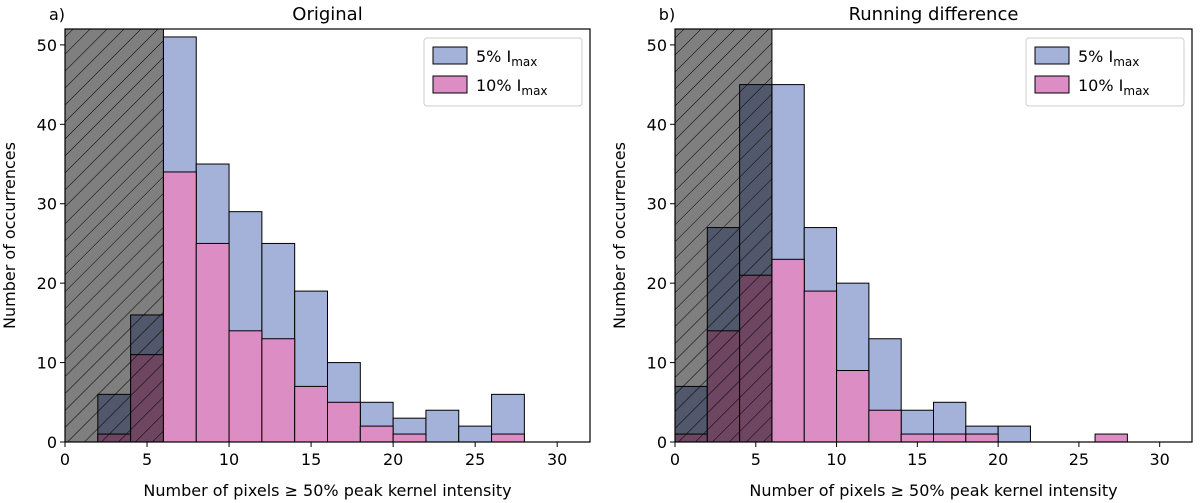  I want to click on panel-label: a), so click(57, 14).